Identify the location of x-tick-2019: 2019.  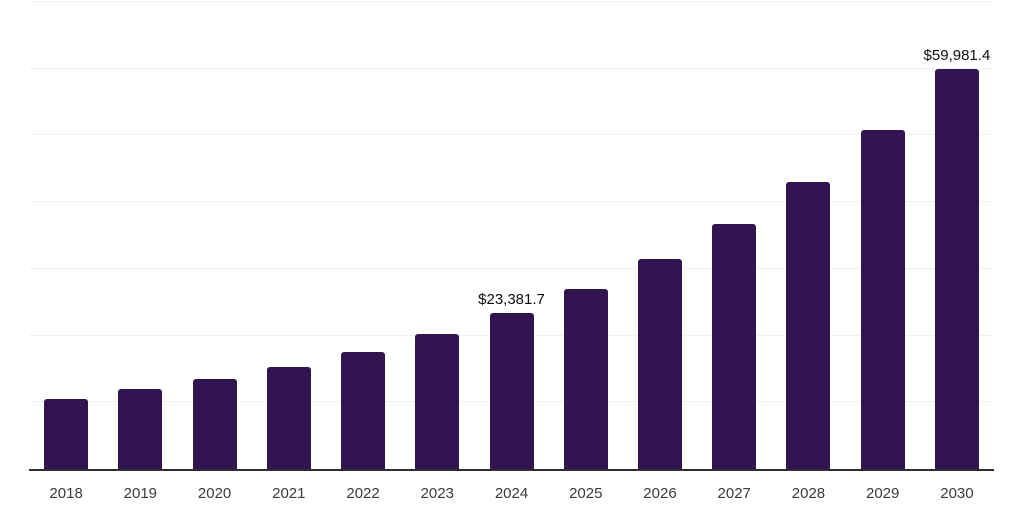
(140, 493).